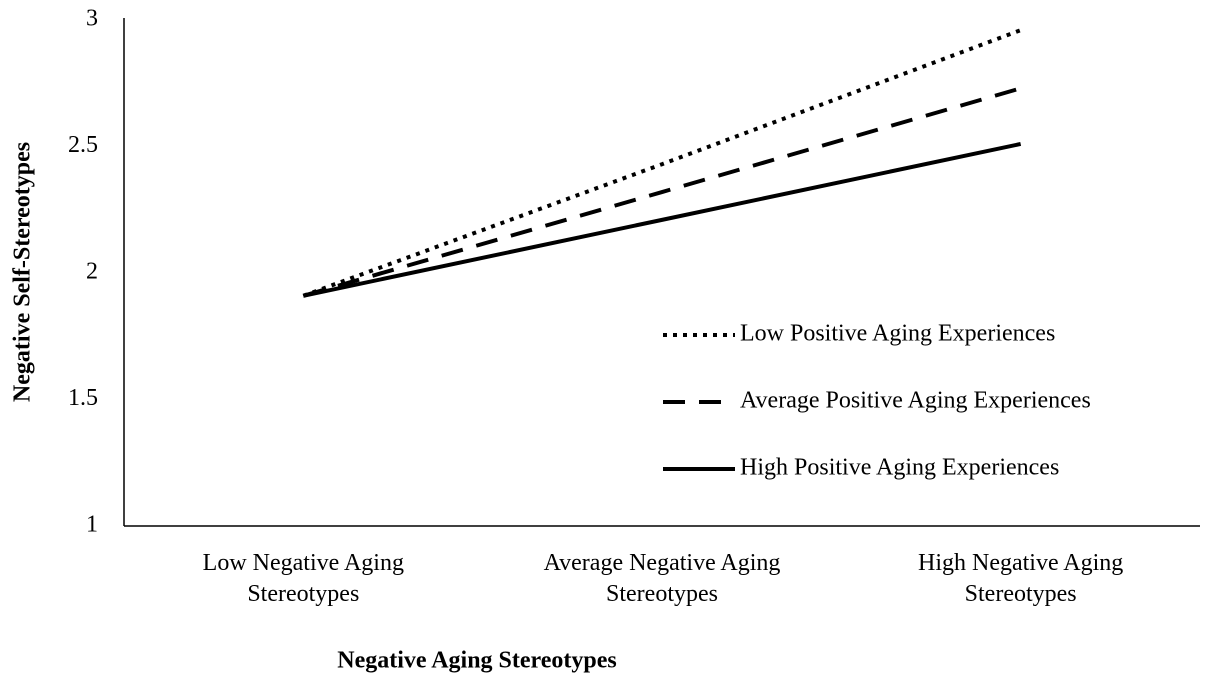  Describe the element at coordinates (92, 272) in the screenshot. I see `y-tick-label: 2` at that location.